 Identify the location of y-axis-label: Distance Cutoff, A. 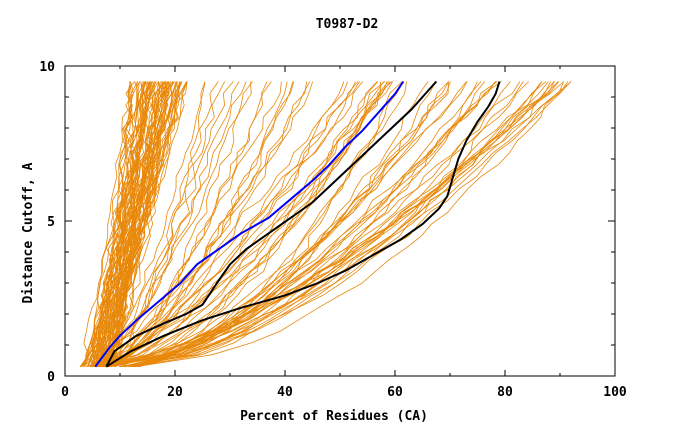
(28, 232).